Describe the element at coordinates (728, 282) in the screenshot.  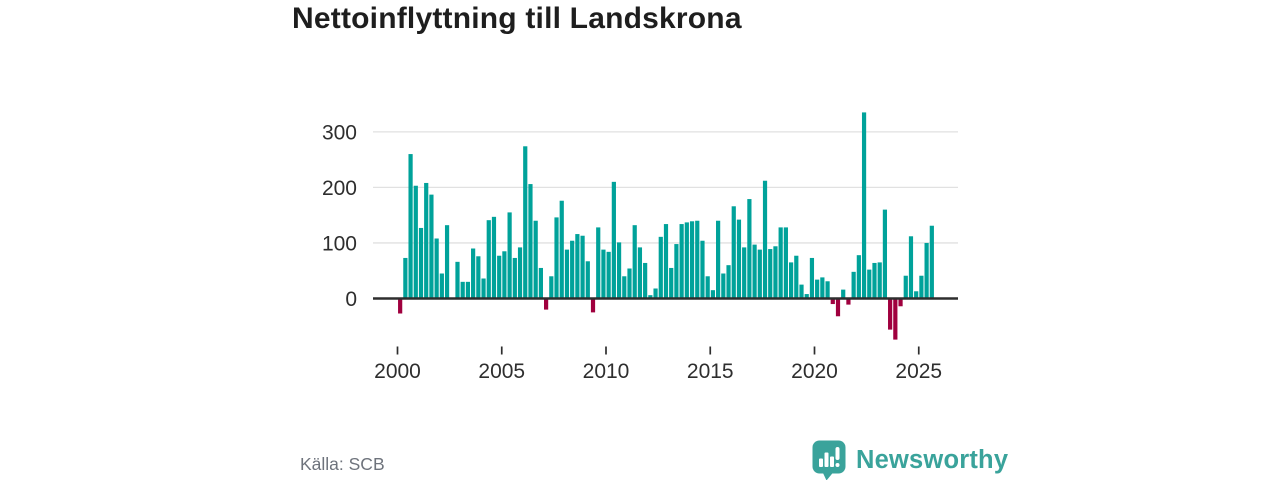
I see `bar-2015Q4` at that location.